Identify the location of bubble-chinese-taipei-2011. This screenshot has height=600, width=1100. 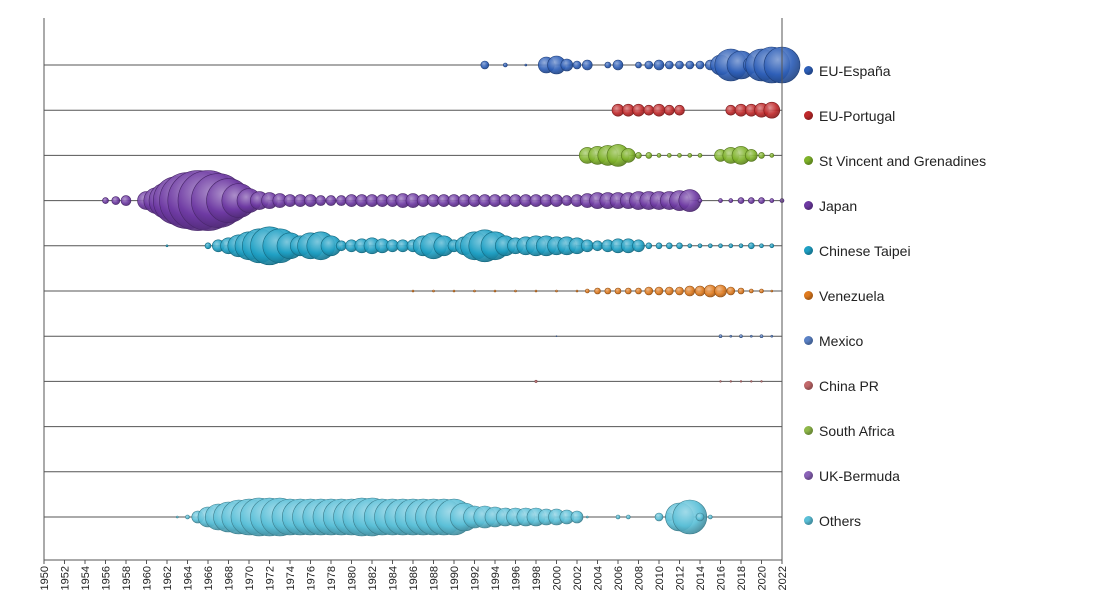
(669, 246).